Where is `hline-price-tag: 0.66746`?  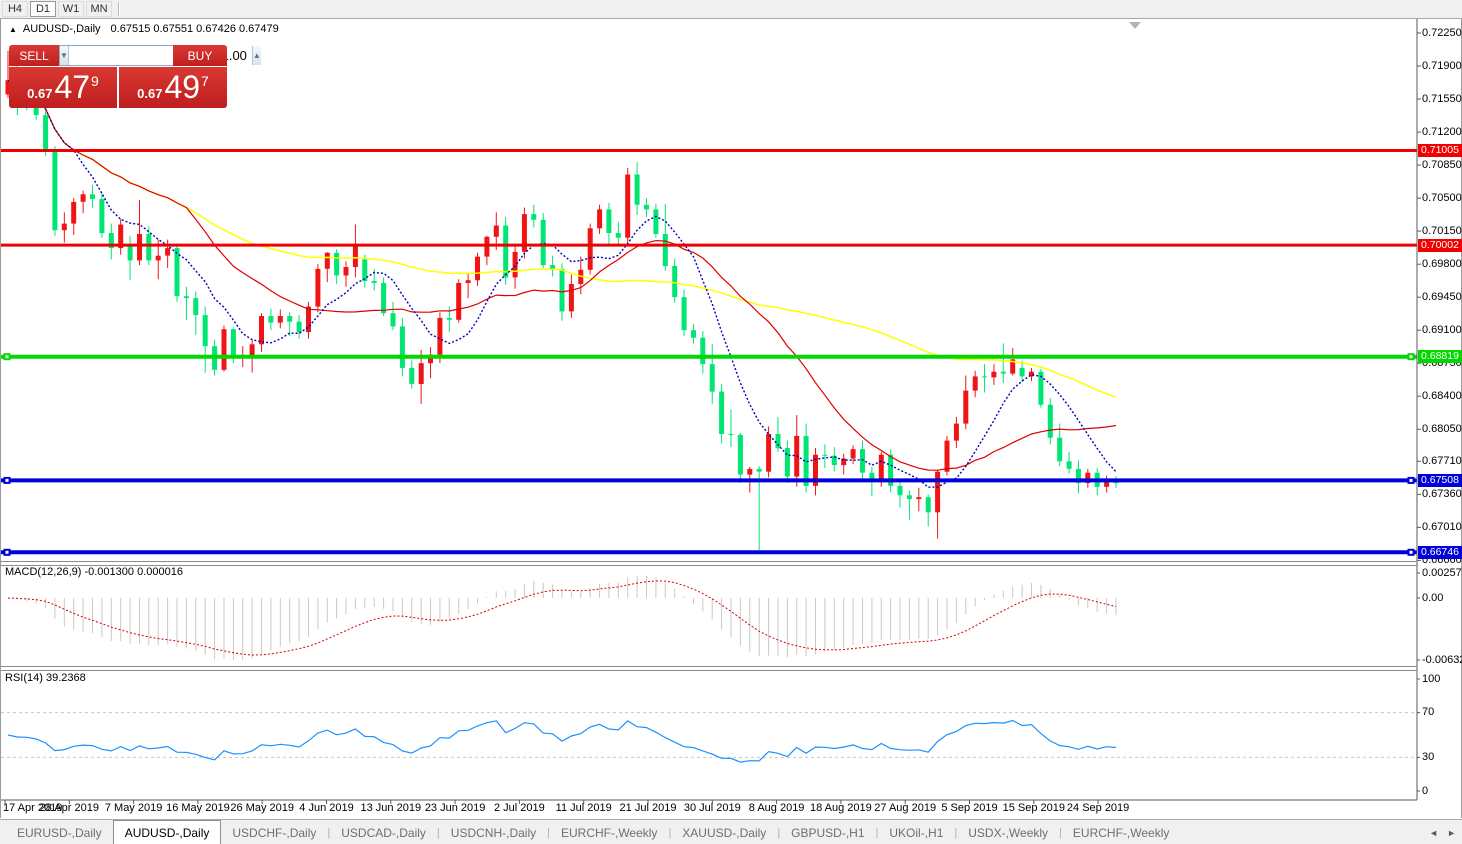
hline-price-tag: 0.66746 is located at coordinates (1440, 552).